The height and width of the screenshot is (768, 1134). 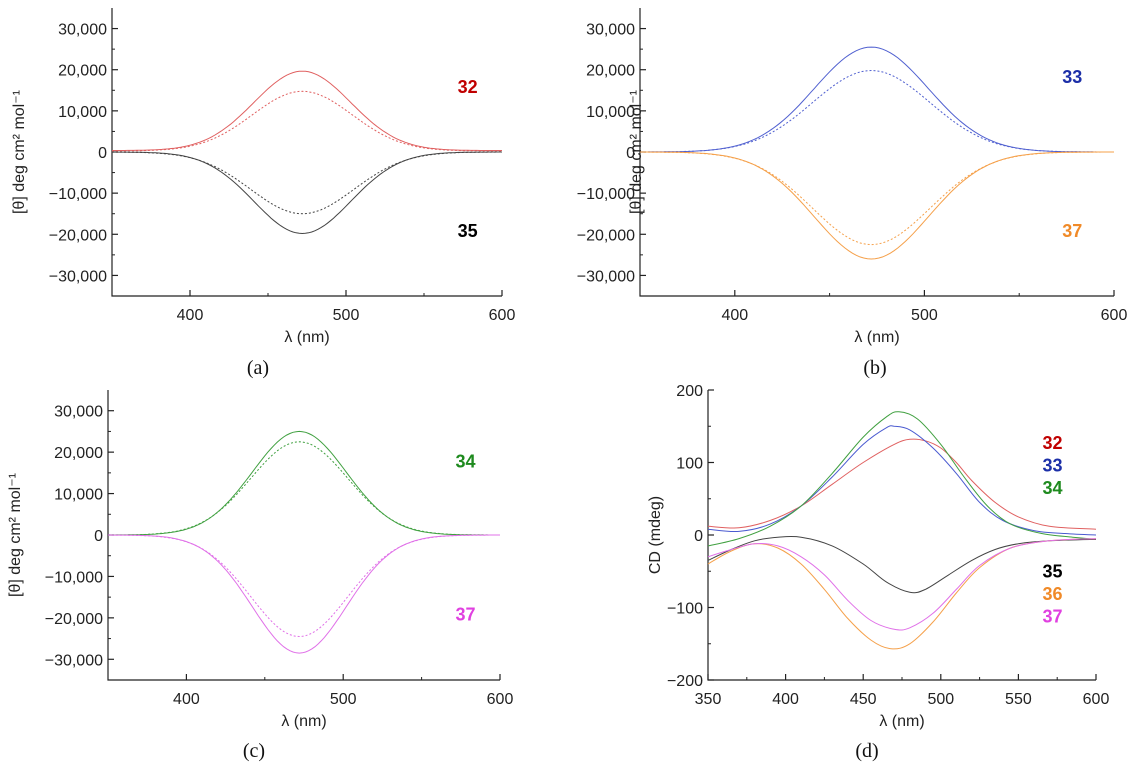 I want to click on series-line-35-solid, so click(x=307, y=193).